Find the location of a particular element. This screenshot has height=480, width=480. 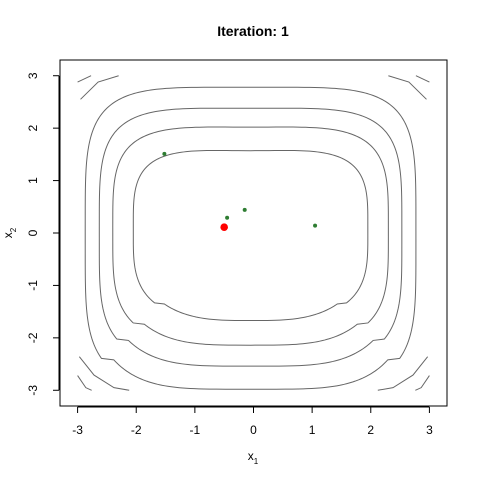

x-axis-tick-label: 1 is located at coordinates (312, 430).